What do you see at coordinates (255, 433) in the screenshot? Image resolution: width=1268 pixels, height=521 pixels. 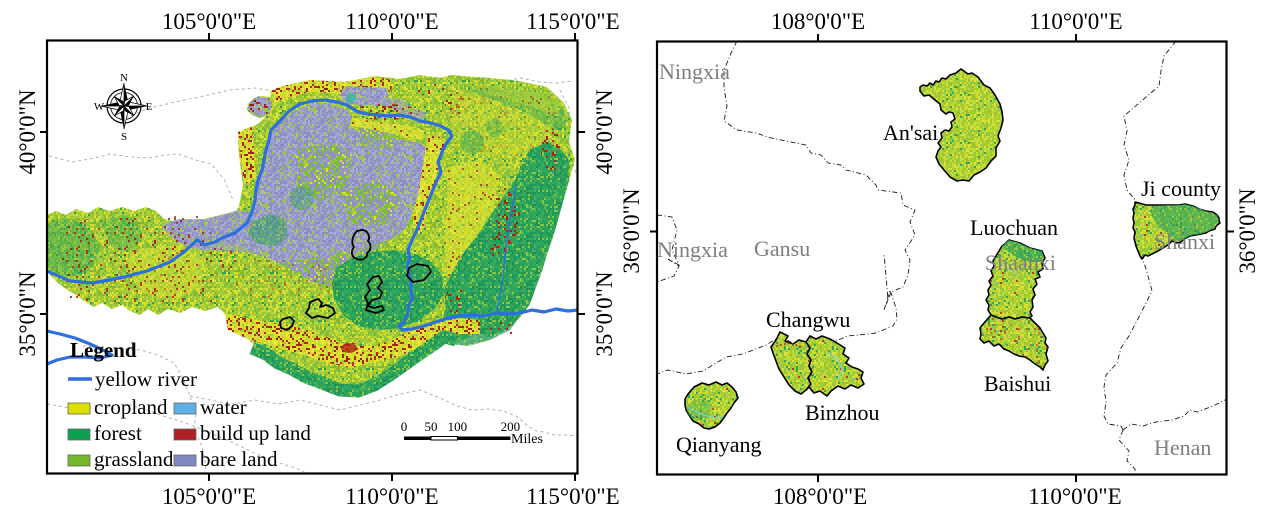 I see `svg-text: build up land` at bounding box center [255, 433].